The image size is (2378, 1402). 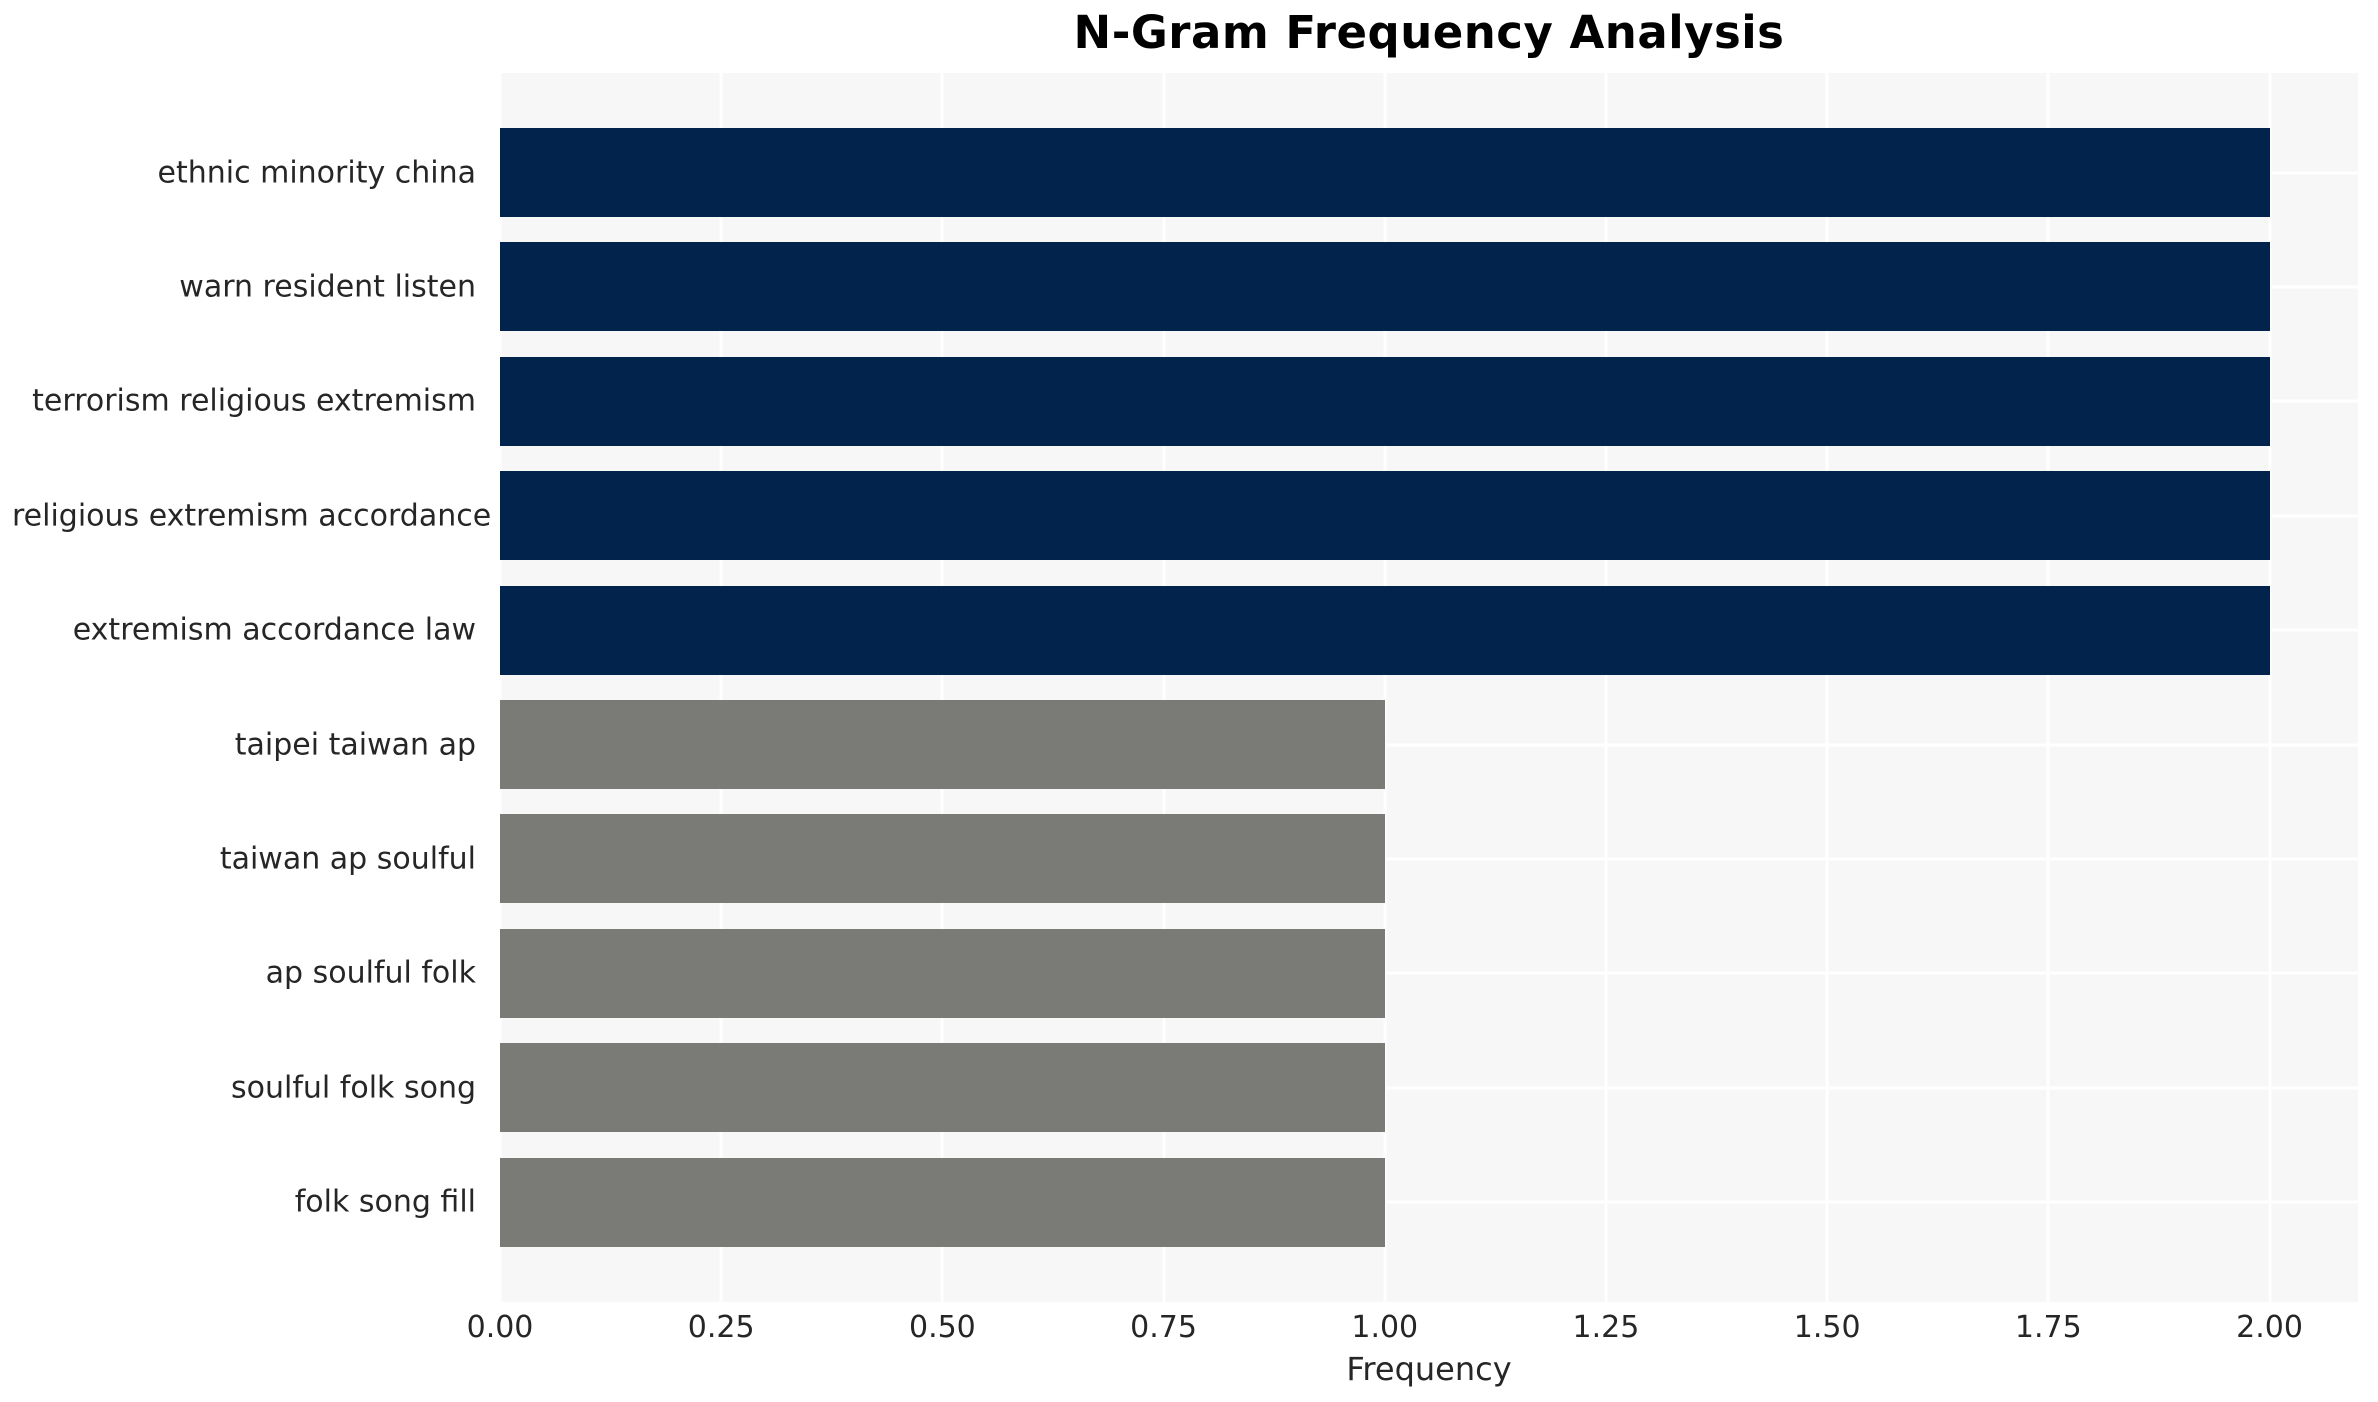 I want to click on y-tick-label: ap soulful folk, so click(x=370, y=973).